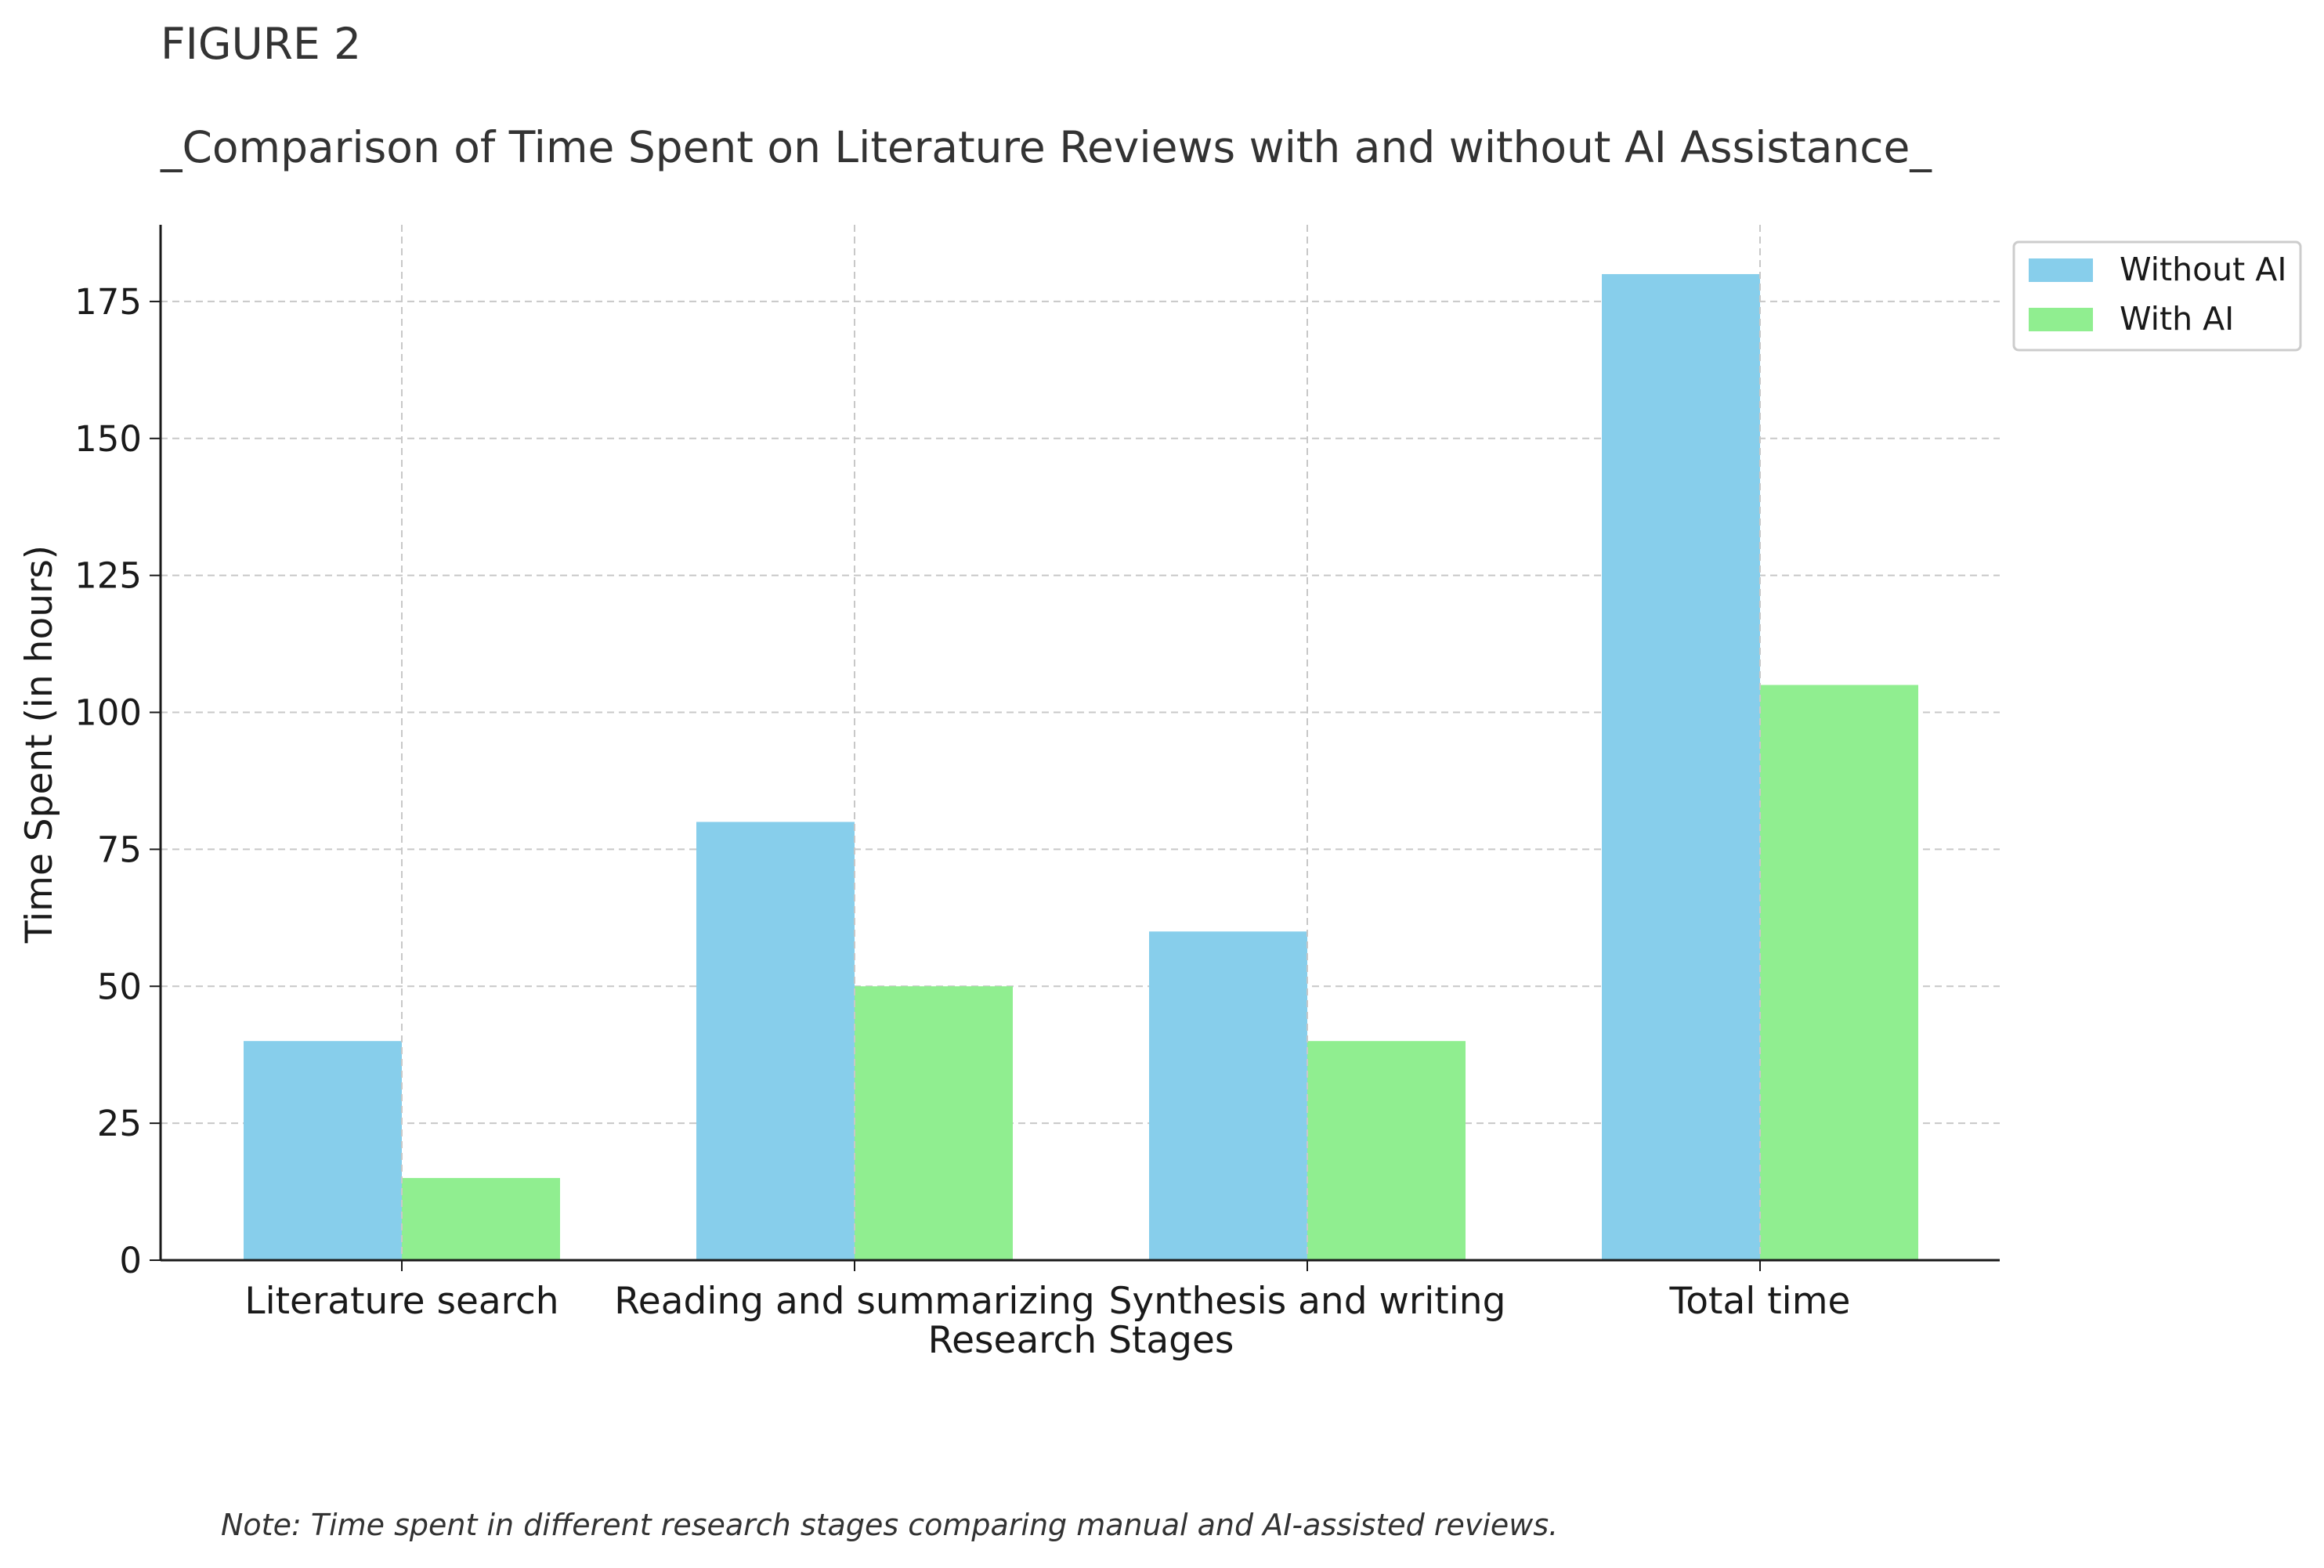 Image resolution: width=2324 pixels, height=1568 pixels. What do you see at coordinates (119, 1123) in the screenshot?
I see `y-tick-label: 25` at bounding box center [119, 1123].